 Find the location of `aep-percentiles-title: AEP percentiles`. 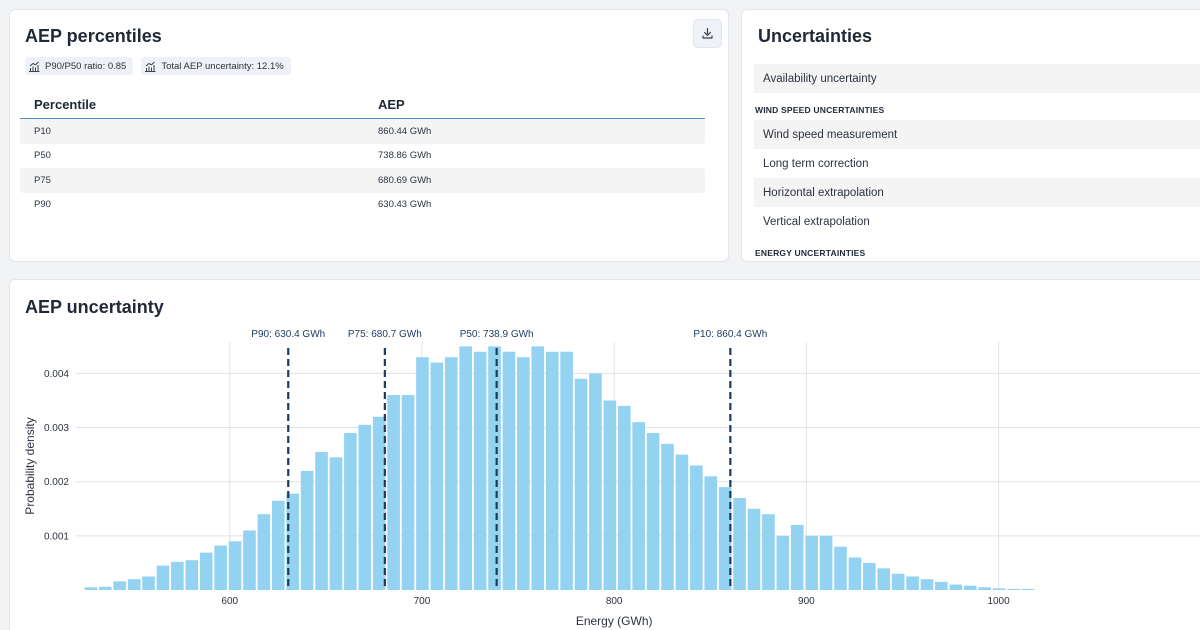

aep-percentiles-title: AEP percentiles is located at coordinates (93, 36).